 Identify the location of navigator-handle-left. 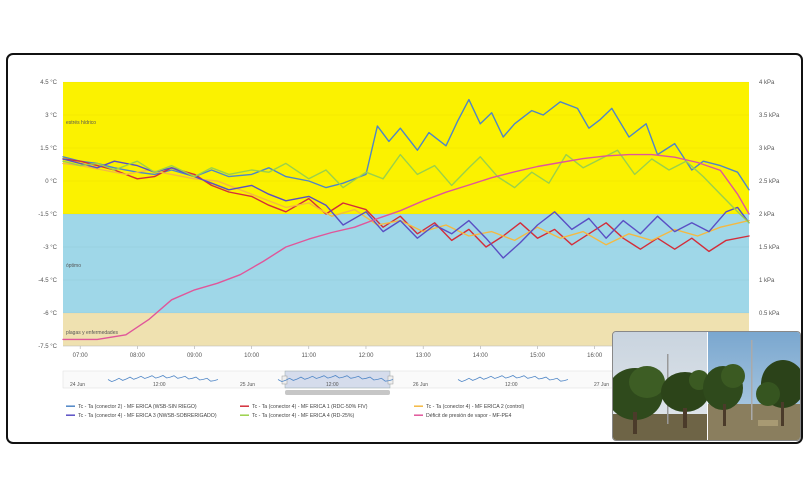
(284, 380).